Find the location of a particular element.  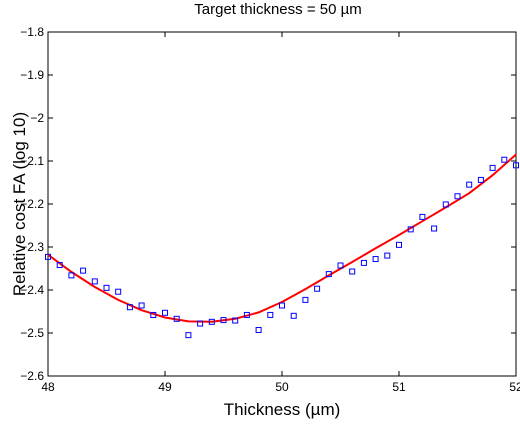

x-tick-label: 51 is located at coordinates (399, 387).